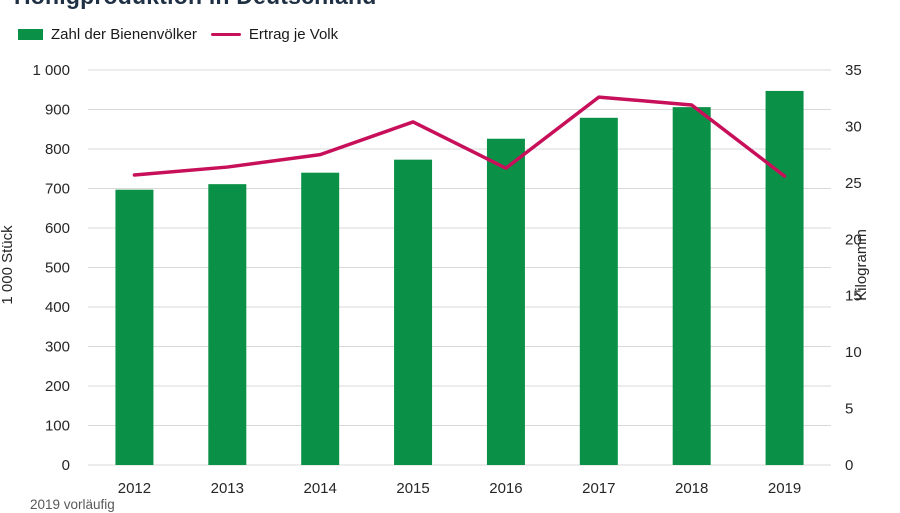  What do you see at coordinates (57, 386) in the screenshot?
I see `left-axis-tick-label: 200` at bounding box center [57, 386].